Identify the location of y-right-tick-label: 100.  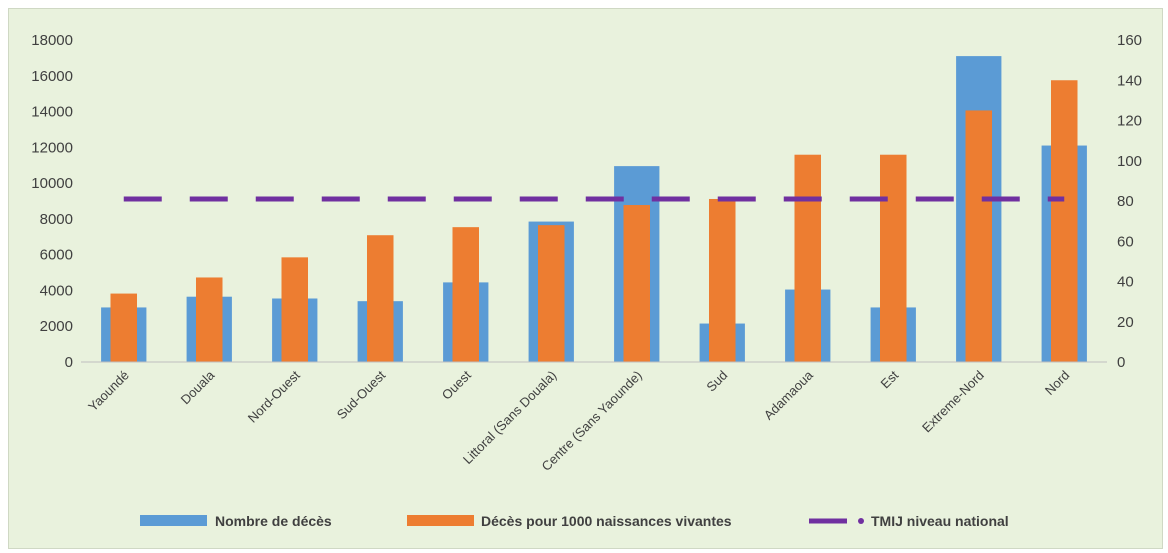
(1129, 161).